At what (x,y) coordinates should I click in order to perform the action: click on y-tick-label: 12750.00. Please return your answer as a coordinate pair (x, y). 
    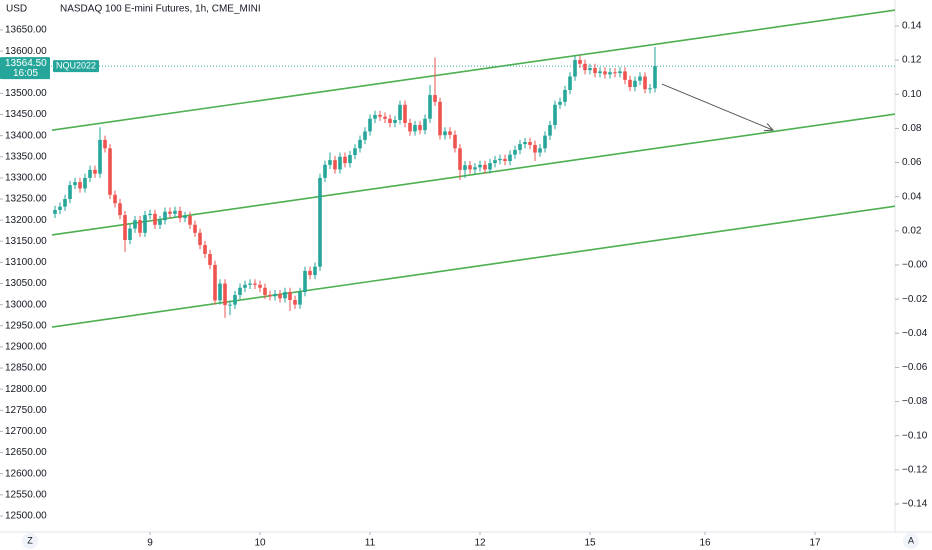
    Looking at the image, I should click on (26, 410).